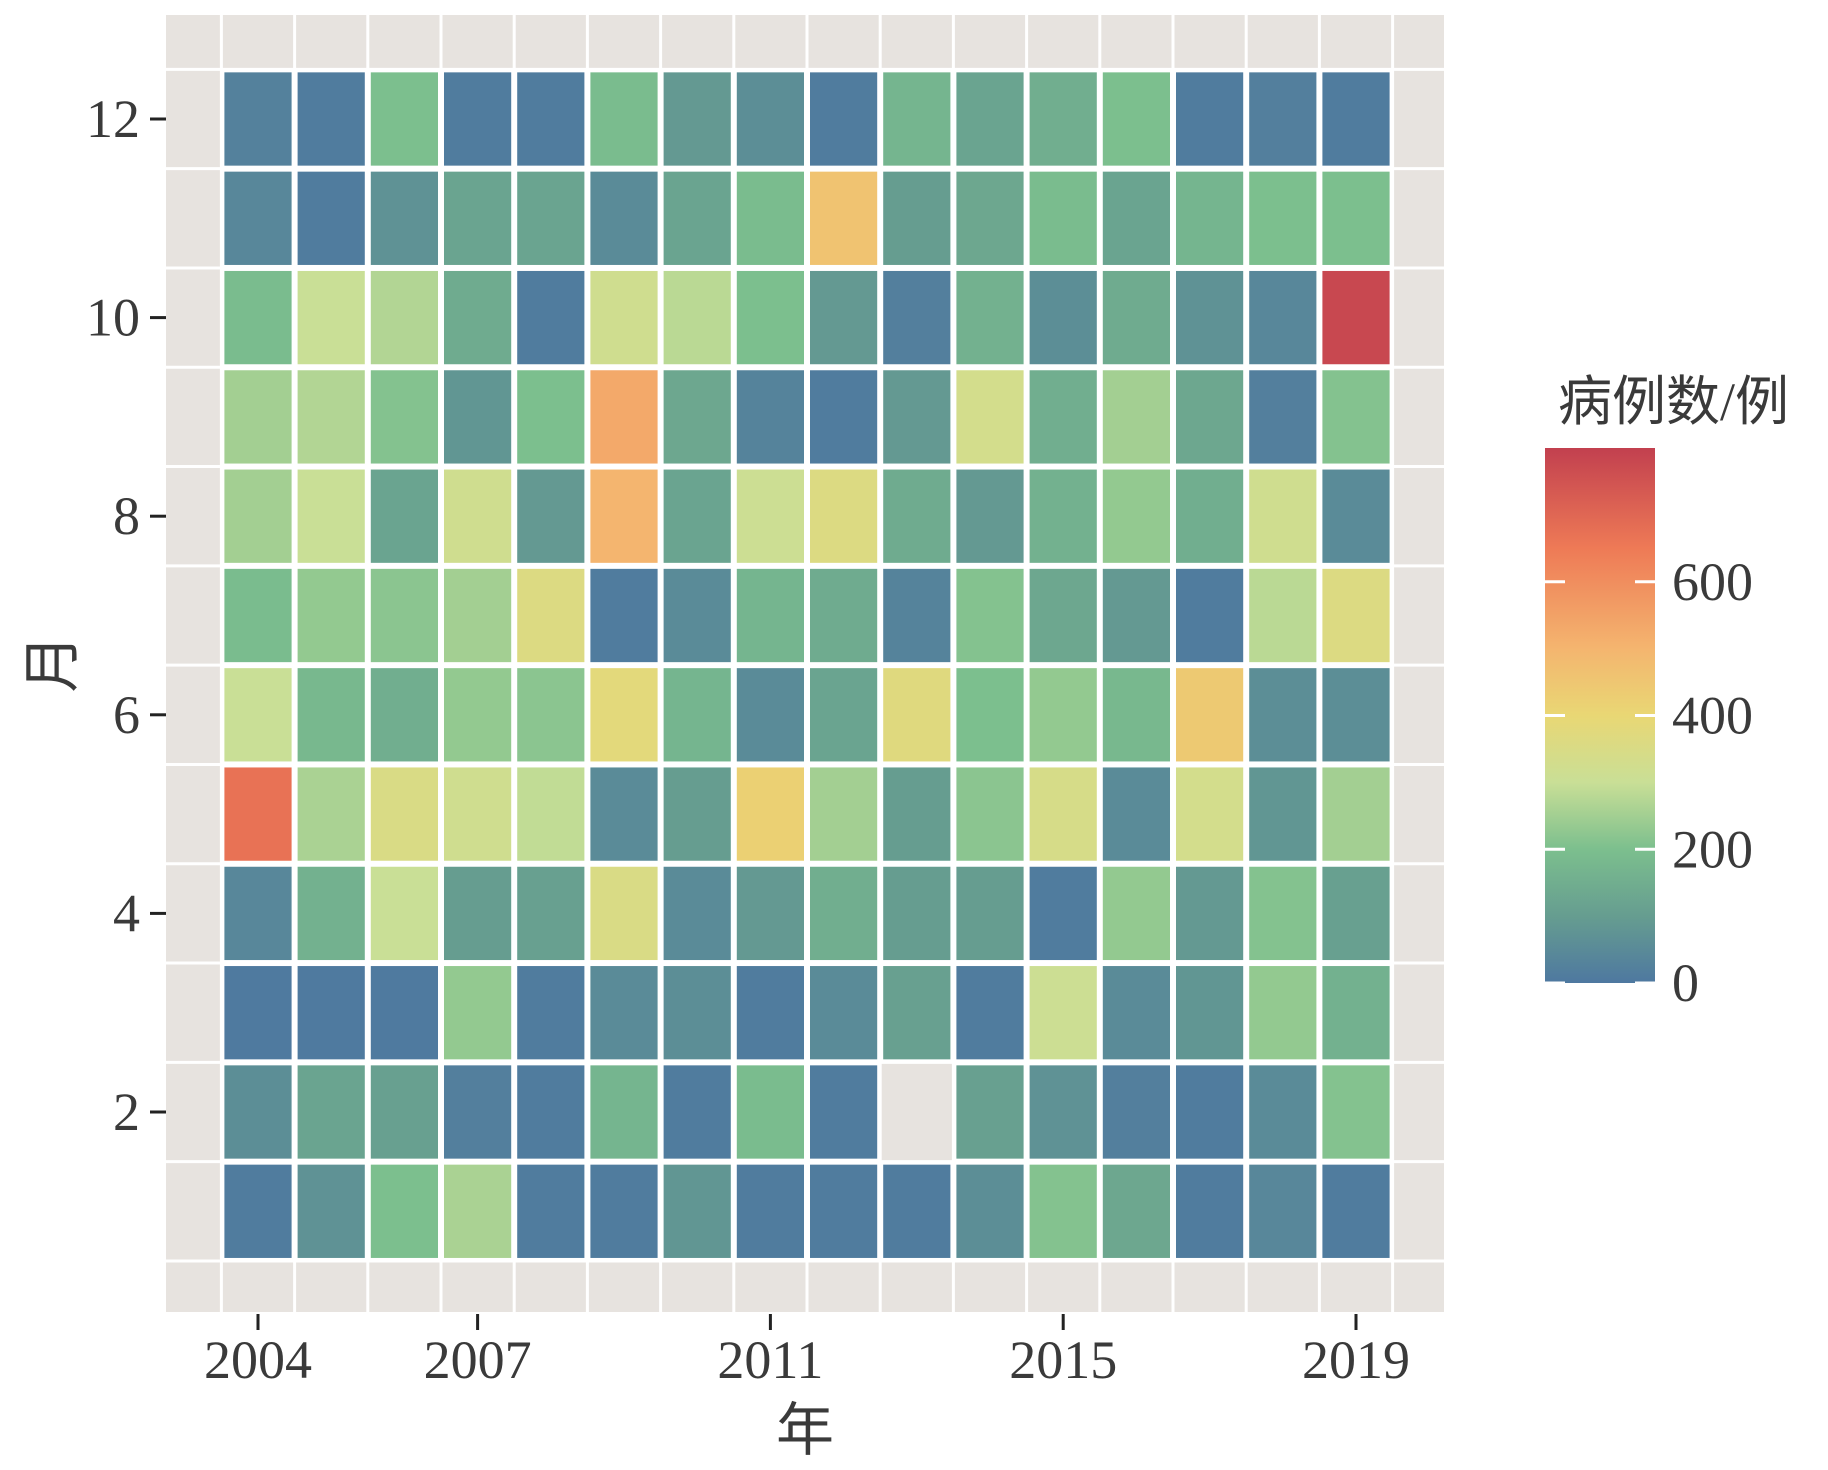 This screenshot has height=1470, width=1828. I want to click on x-tick-label: 2019, so click(1356, 1360).